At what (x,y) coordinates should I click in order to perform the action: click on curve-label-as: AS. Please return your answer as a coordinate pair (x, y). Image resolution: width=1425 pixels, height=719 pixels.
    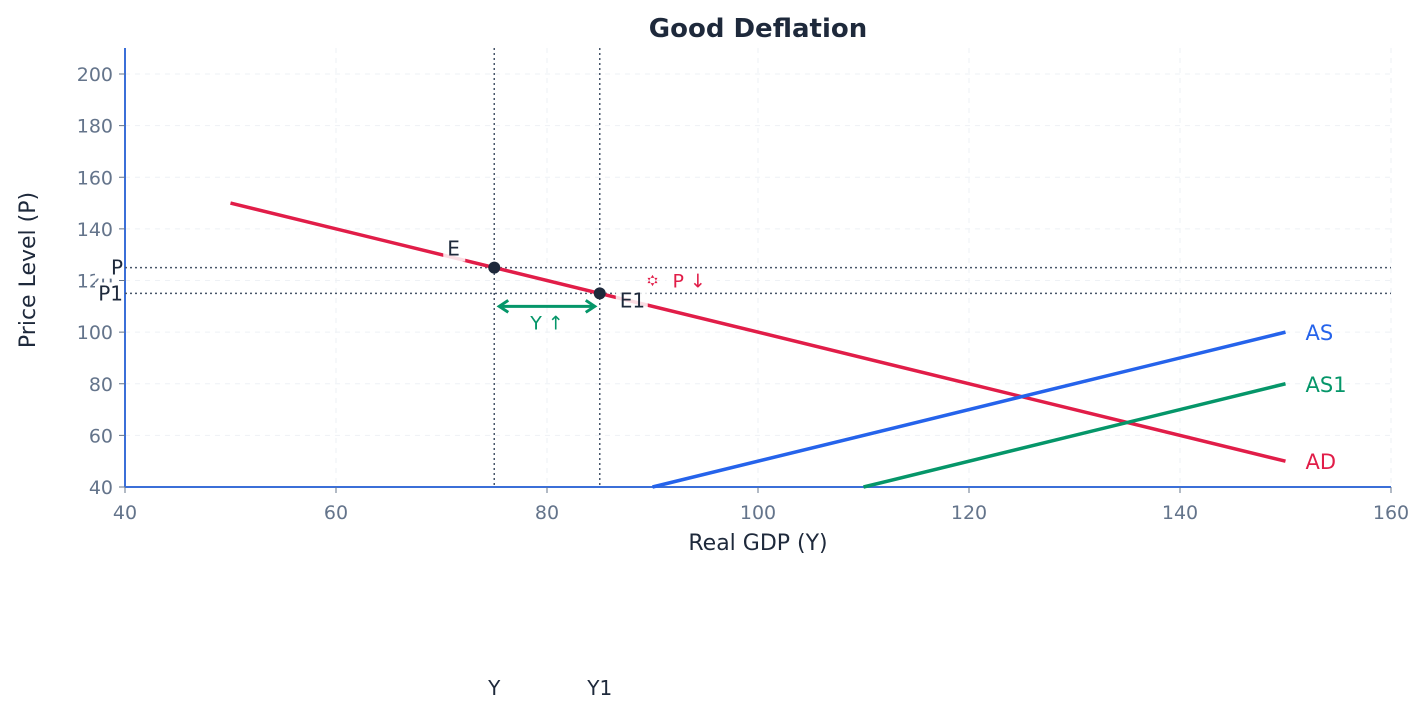
    Looking at the image, I should click on (1320, 333).